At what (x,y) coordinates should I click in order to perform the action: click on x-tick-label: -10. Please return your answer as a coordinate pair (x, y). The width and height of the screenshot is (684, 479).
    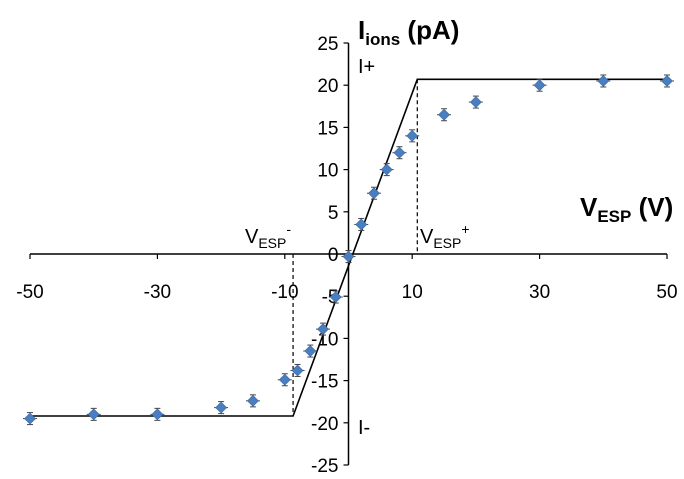
    Looking at the image, I should click on (284, 292).